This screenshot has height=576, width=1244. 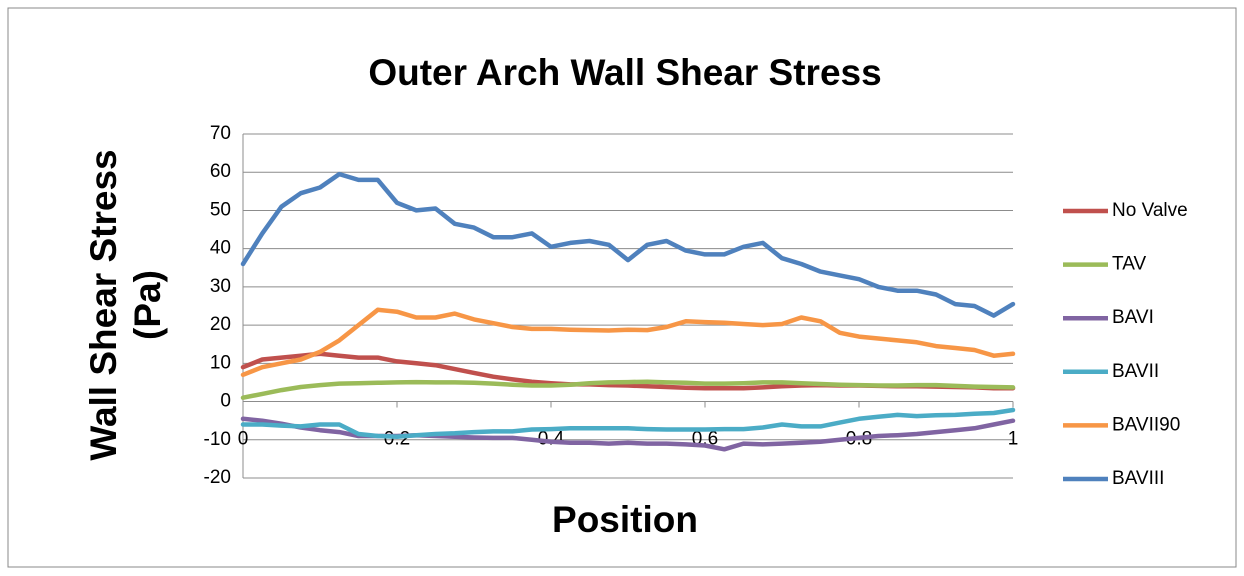 What do you see at coordinates (1135, 371) in the screenshot?
I see `legend-label: BAVII` at bounding box center [1135, 371].